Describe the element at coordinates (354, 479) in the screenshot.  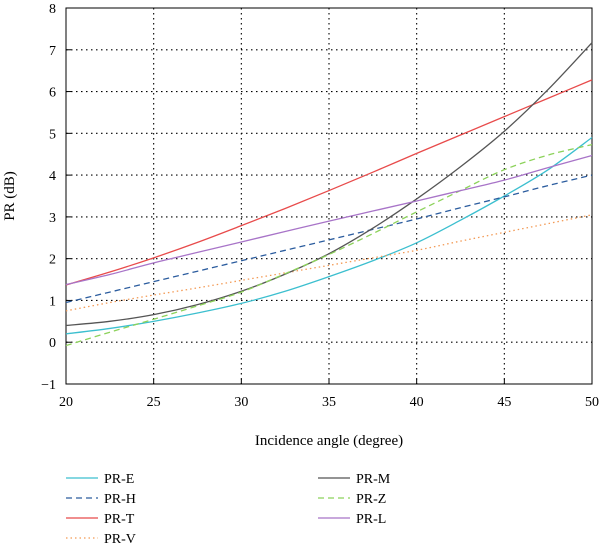
I see `legend-item-pr-m: PR-M` at that location.